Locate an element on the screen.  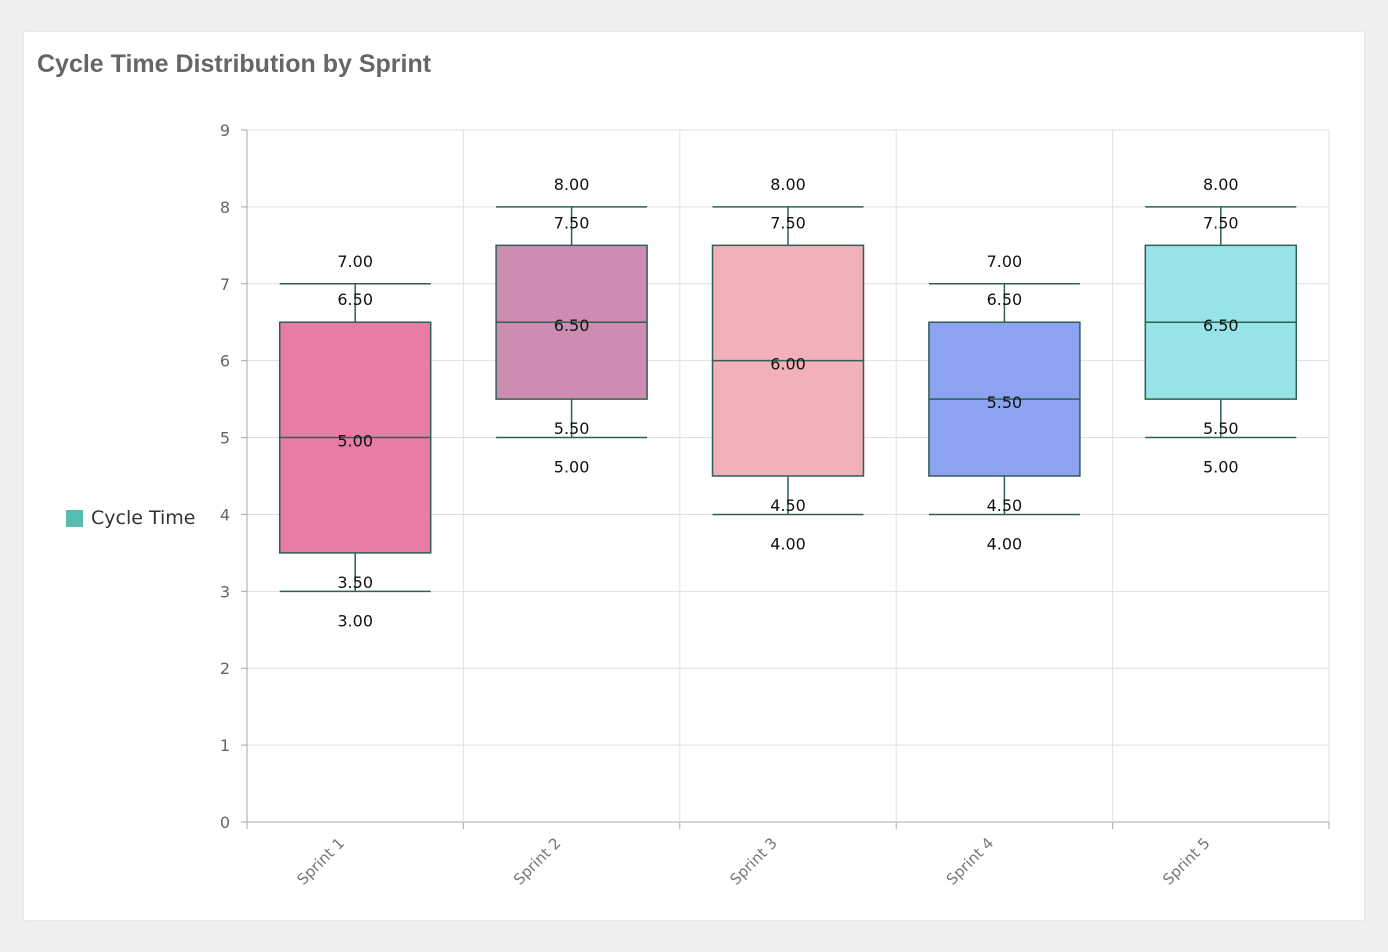
chart-title: Cycle Time Distribution by Sprint is located at coordinates (234, 64).